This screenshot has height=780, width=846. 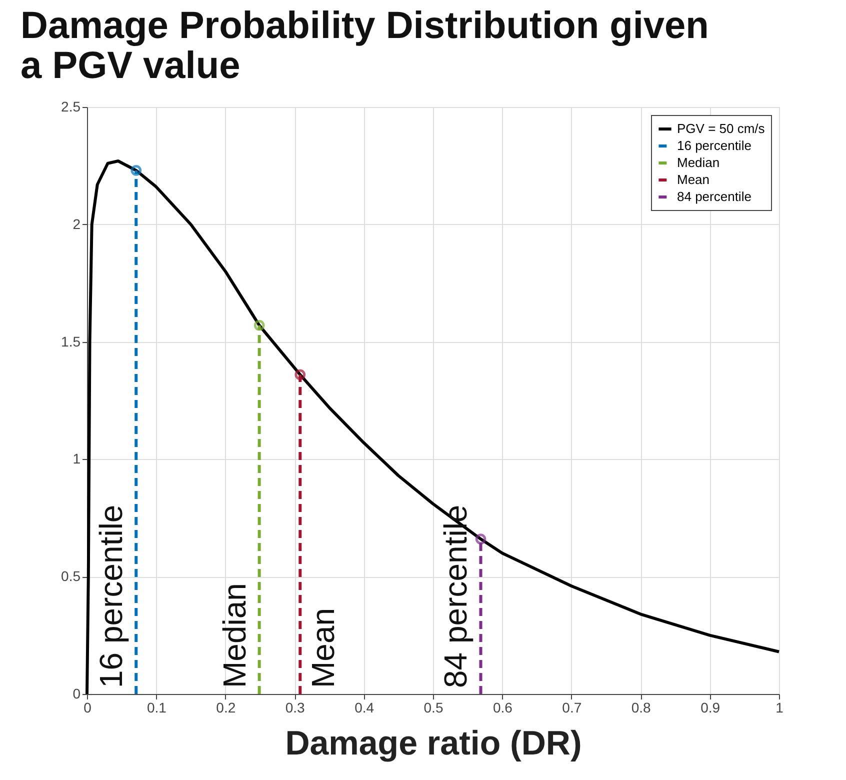 What do you see at coordinates (433, 743) in the screenshot?
I see `x-axis-title: Damage ratio (DR)` at bounding box center [433, 743].